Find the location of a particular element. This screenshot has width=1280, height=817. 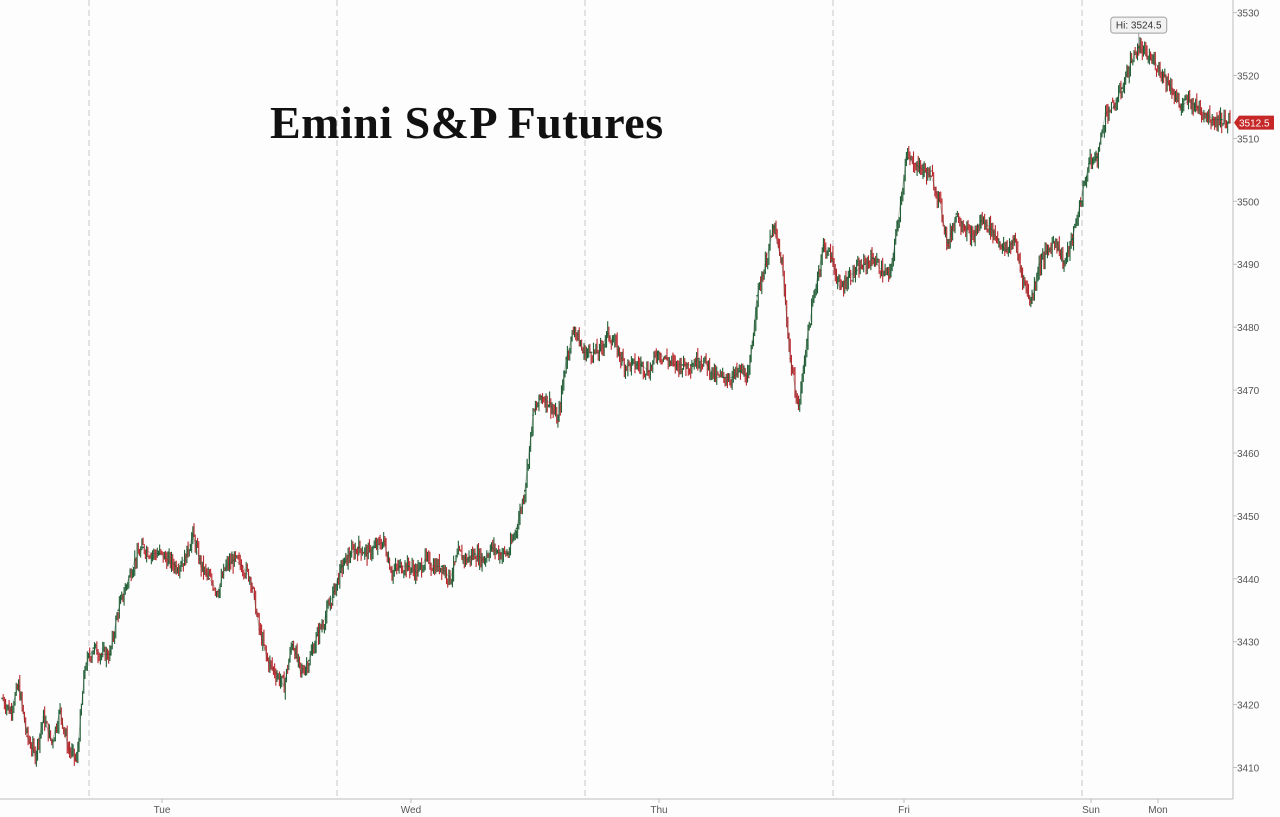

last-price-badge is located at coordinates (1254, 122).